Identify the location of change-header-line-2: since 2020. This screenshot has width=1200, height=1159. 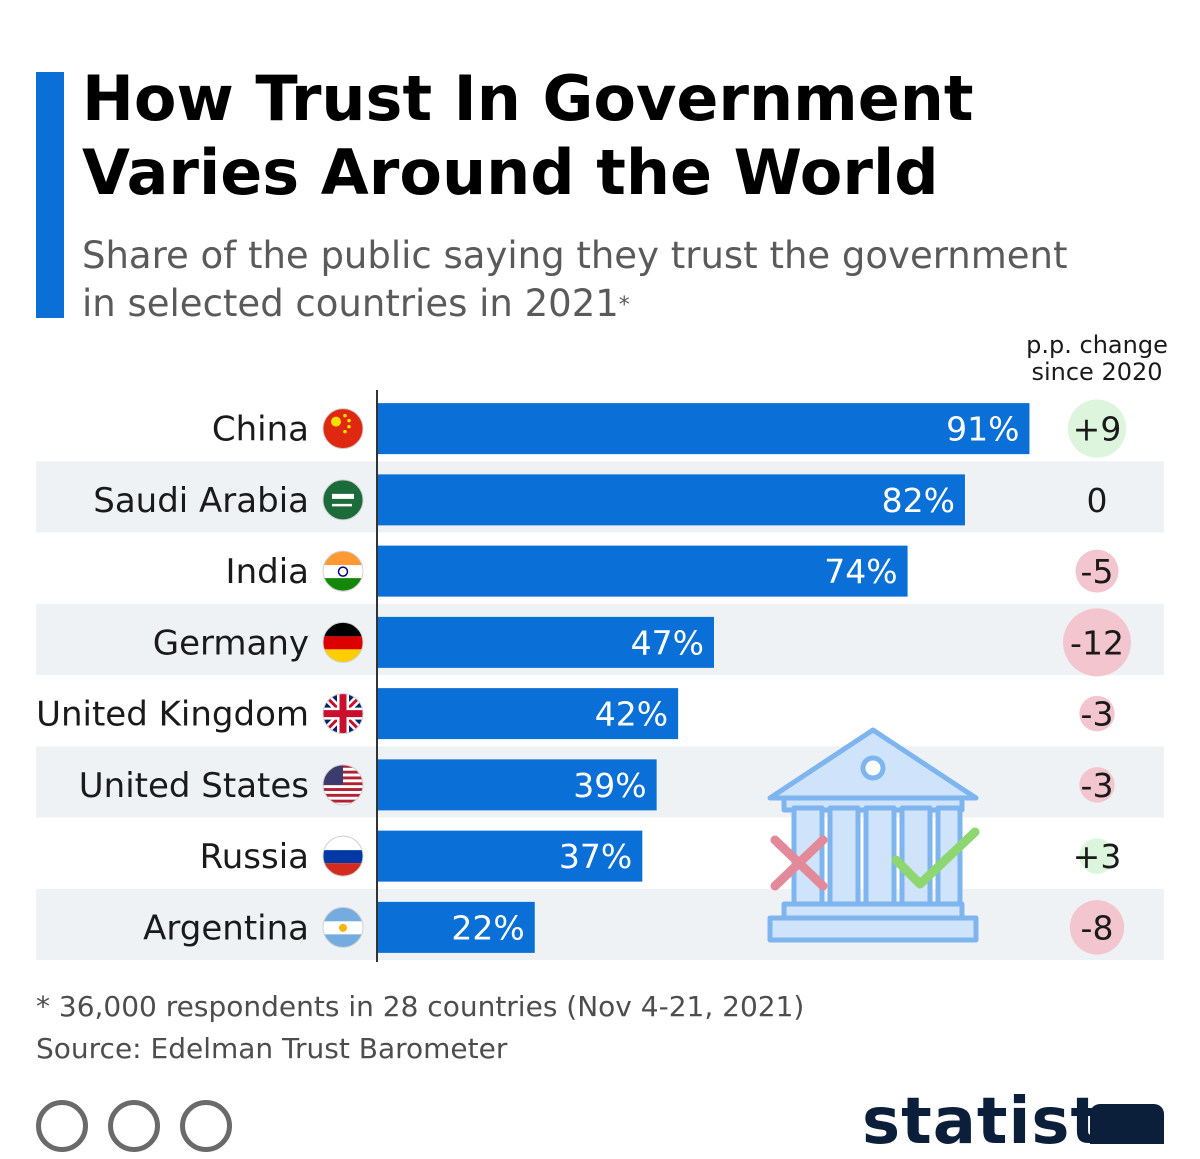
(1097, 372).